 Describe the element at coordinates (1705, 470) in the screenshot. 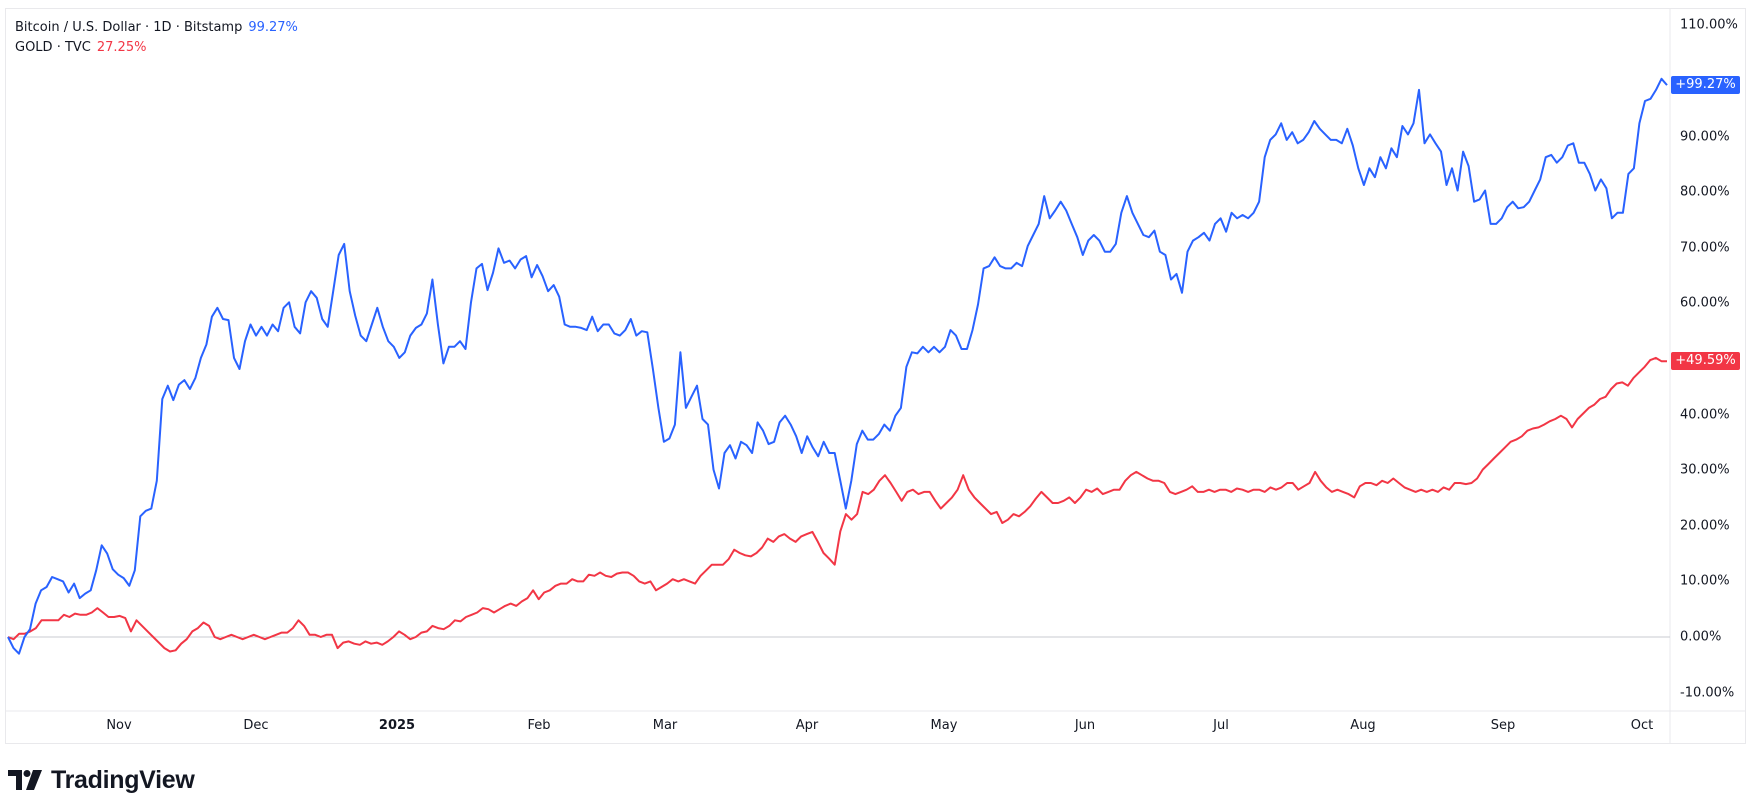

I see `price-scale-label: 30.00%` at that location.